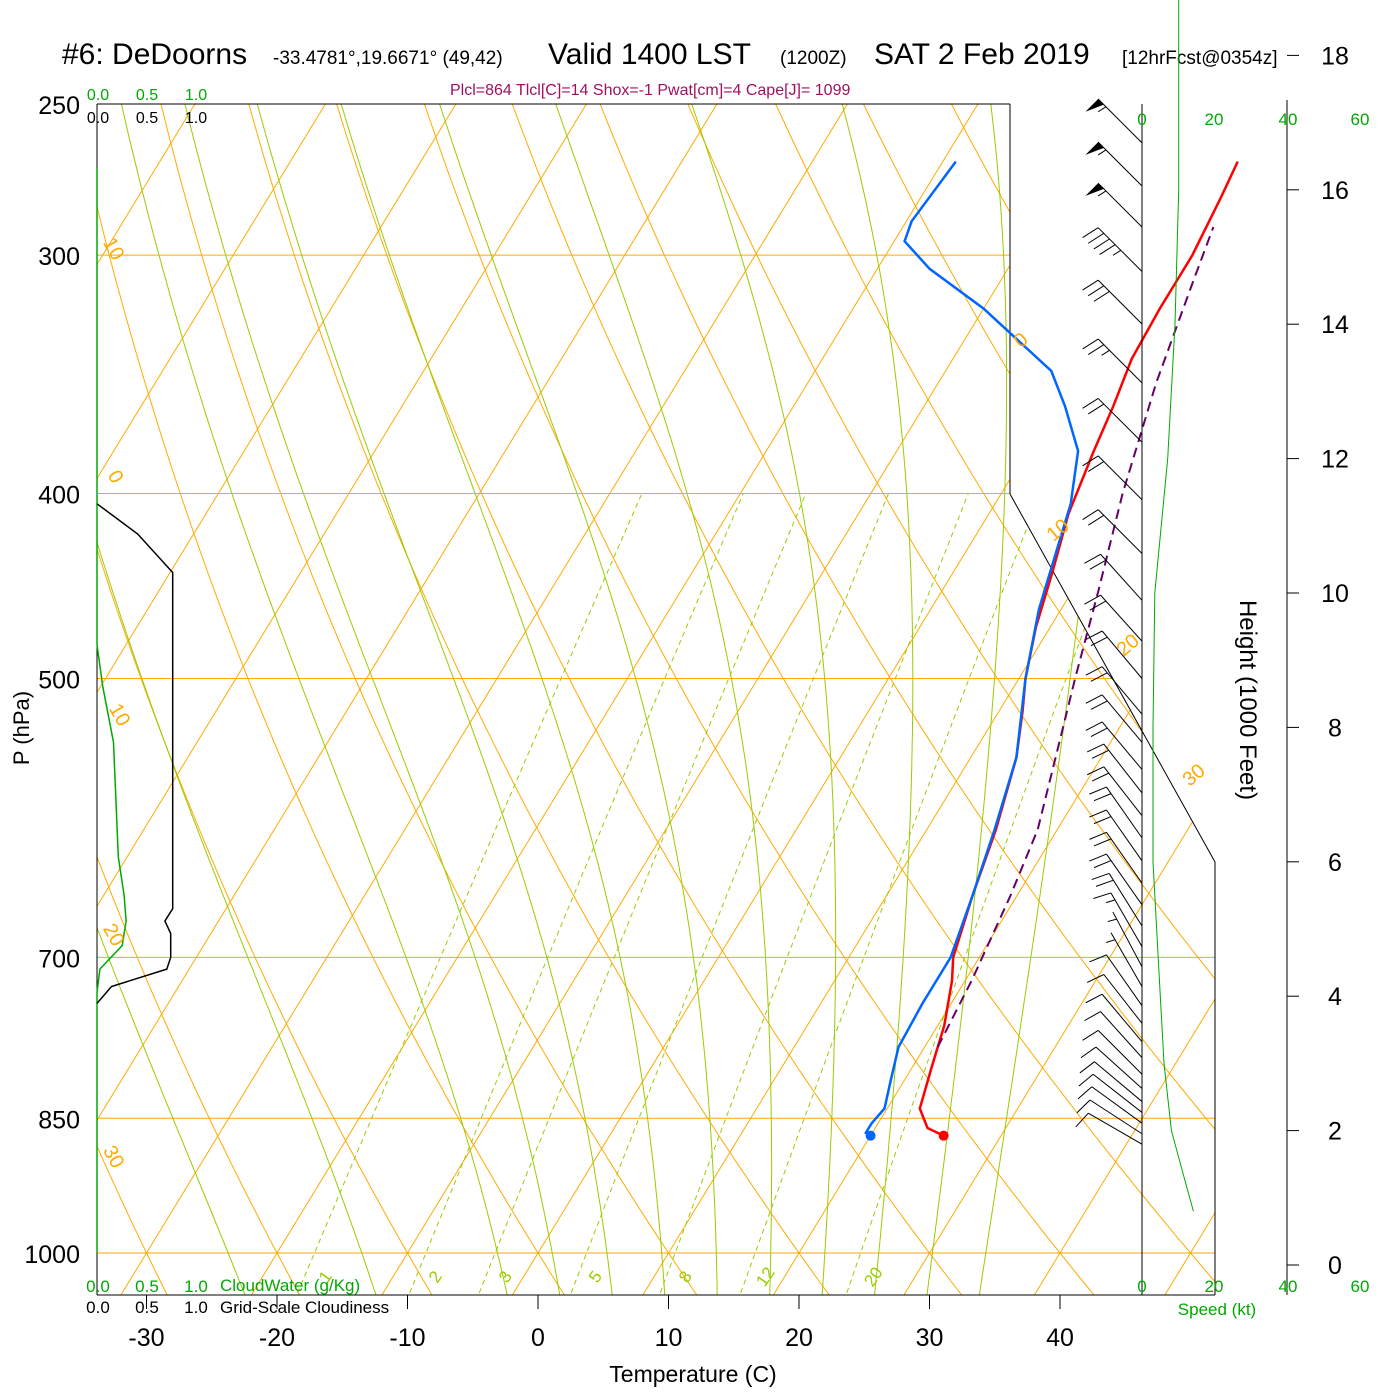 This screenshot has height=1400, width=1400. What do you see at coordinates (1335, 1266) in the screenshot?
I see `height-tick-label: 0` at bounding box center [1335, 1266].